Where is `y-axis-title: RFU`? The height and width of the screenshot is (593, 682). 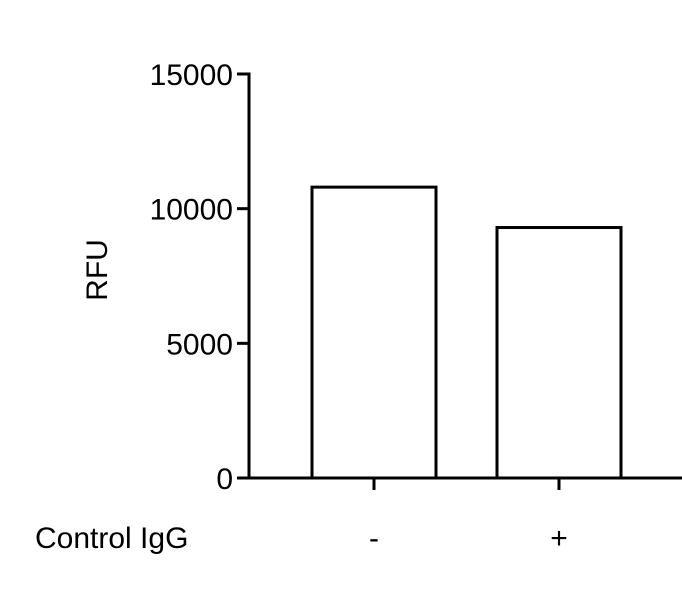 y-axis-title: RFU is located at coordinates (97, 270).